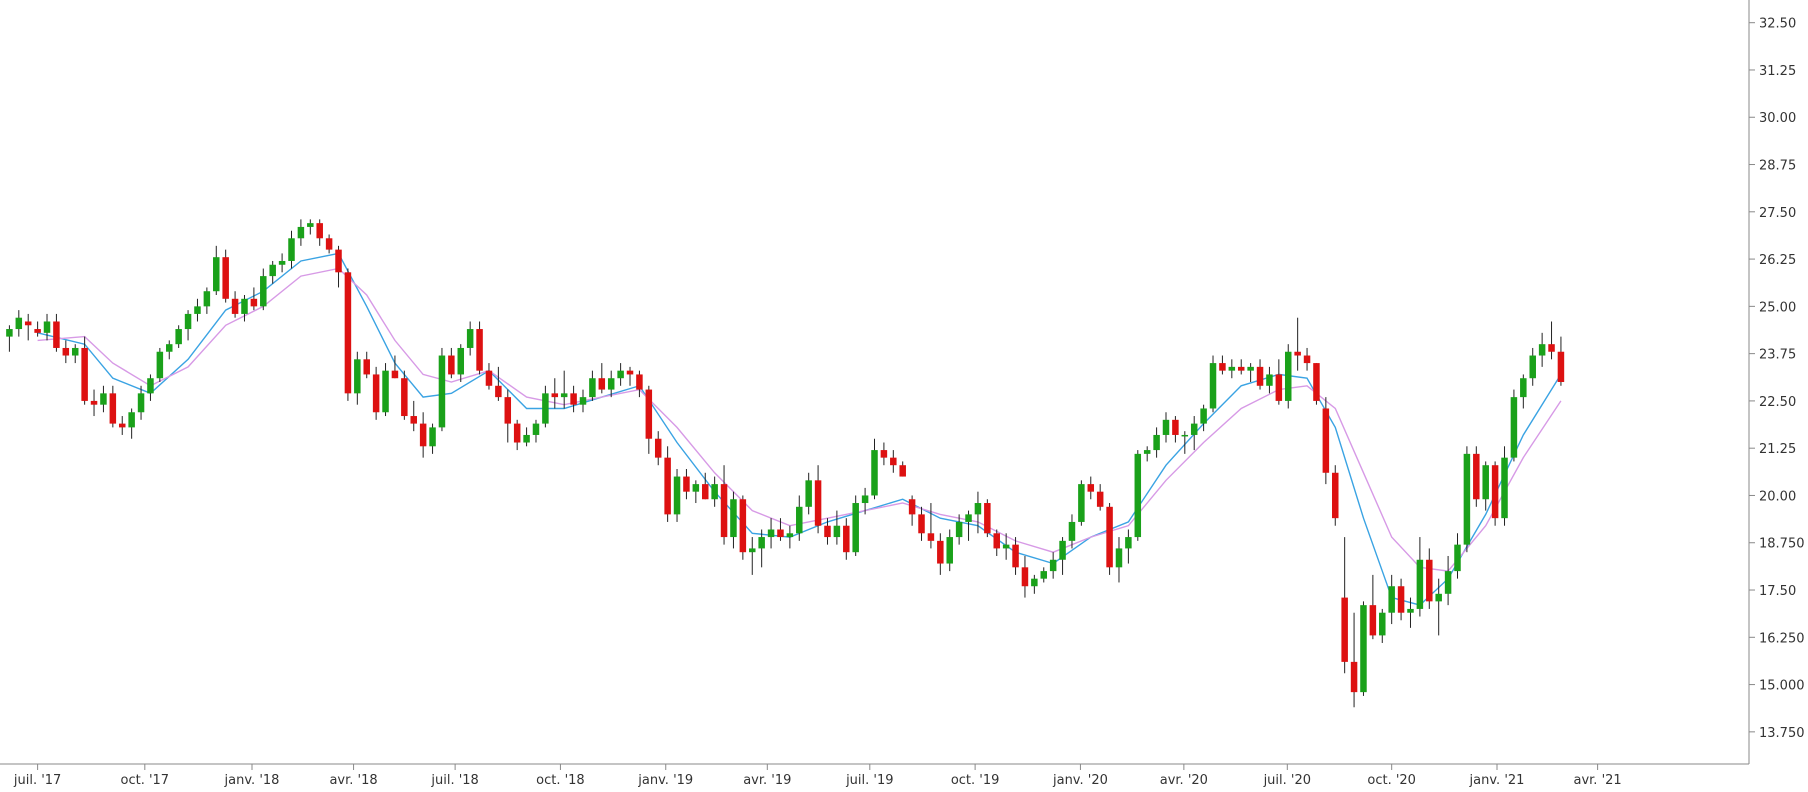  What do you see at coordinates (1777, 355) in the screenshot?
I see `y-tick-label: 23.75` at bounding box center [1777, 355].